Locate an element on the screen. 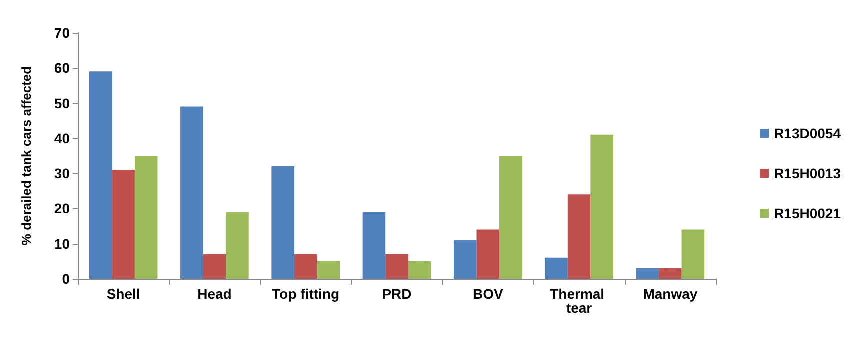  x-tick-label: Top fitting is located at coordinates (306, 294).